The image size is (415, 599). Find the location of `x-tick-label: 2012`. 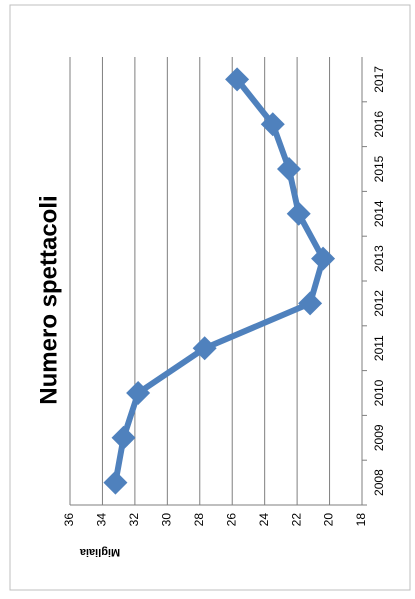

x-tick-label: 2012 is located at coordinates (379, 303).